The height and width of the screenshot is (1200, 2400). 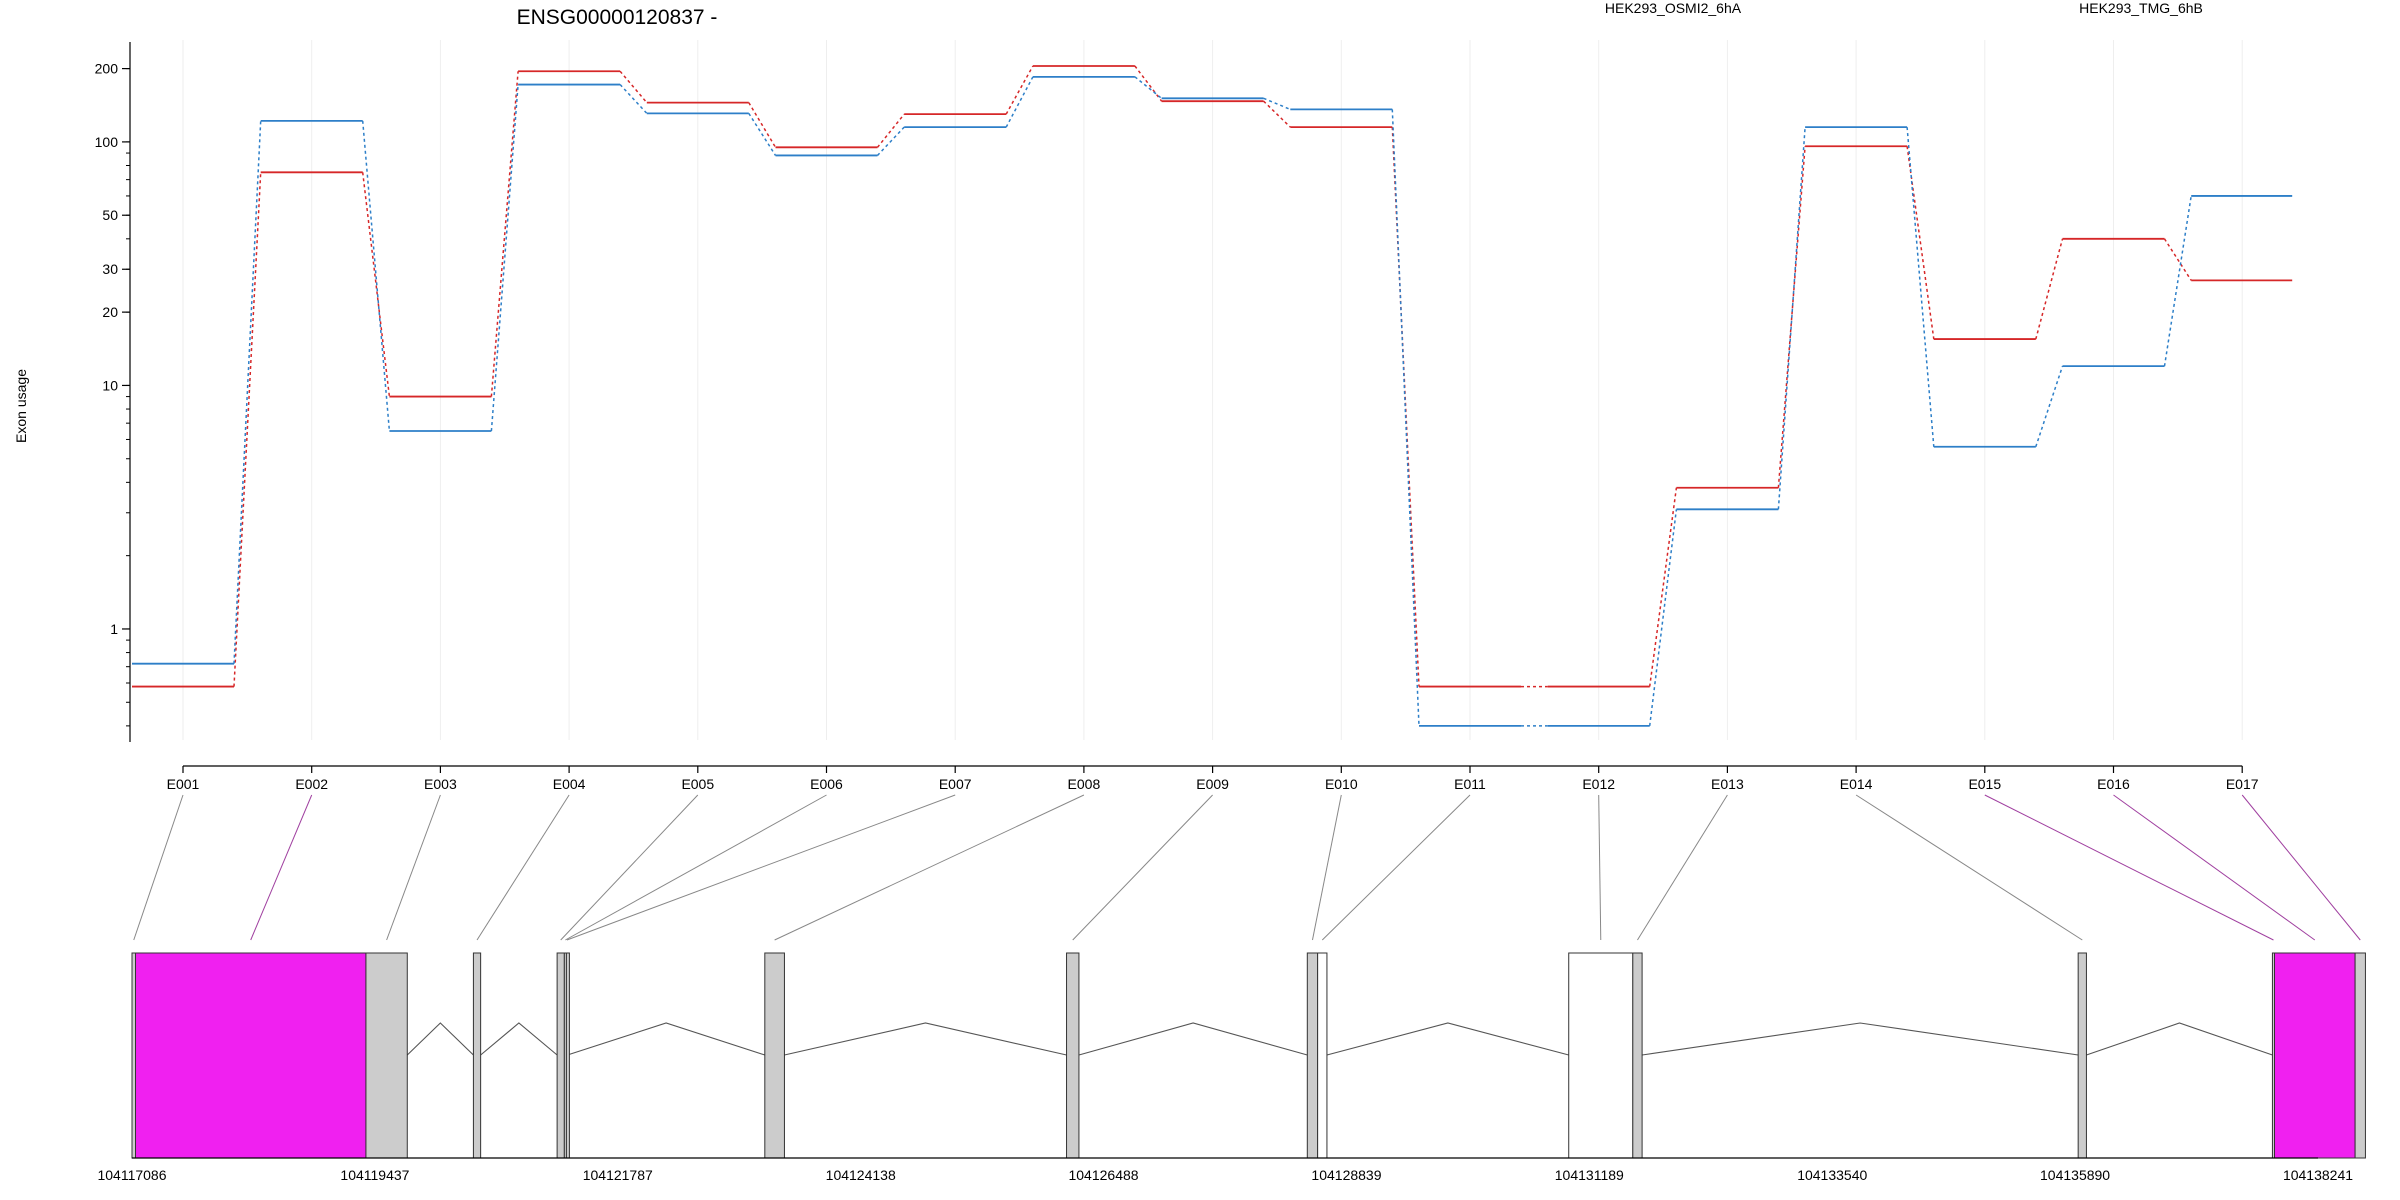 I want to click on x-tick-label-E007: E007, so click(x=955, y=784).